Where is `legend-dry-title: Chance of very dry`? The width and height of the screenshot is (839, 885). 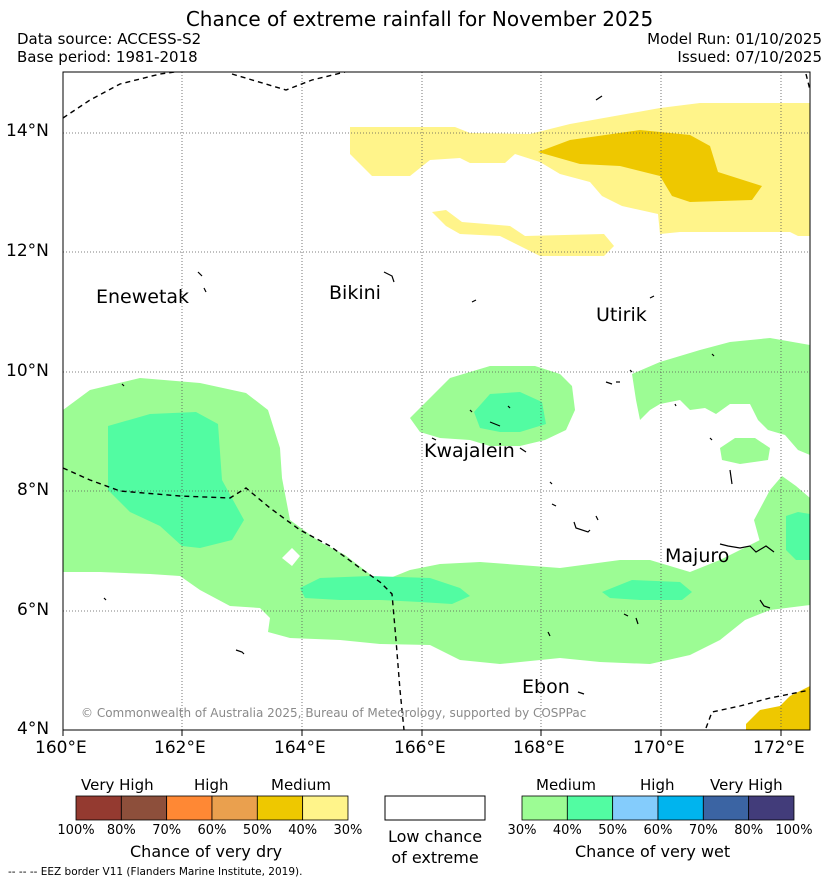
legend-dry-title: Chance of very dry is located at coordinates (206, 851).